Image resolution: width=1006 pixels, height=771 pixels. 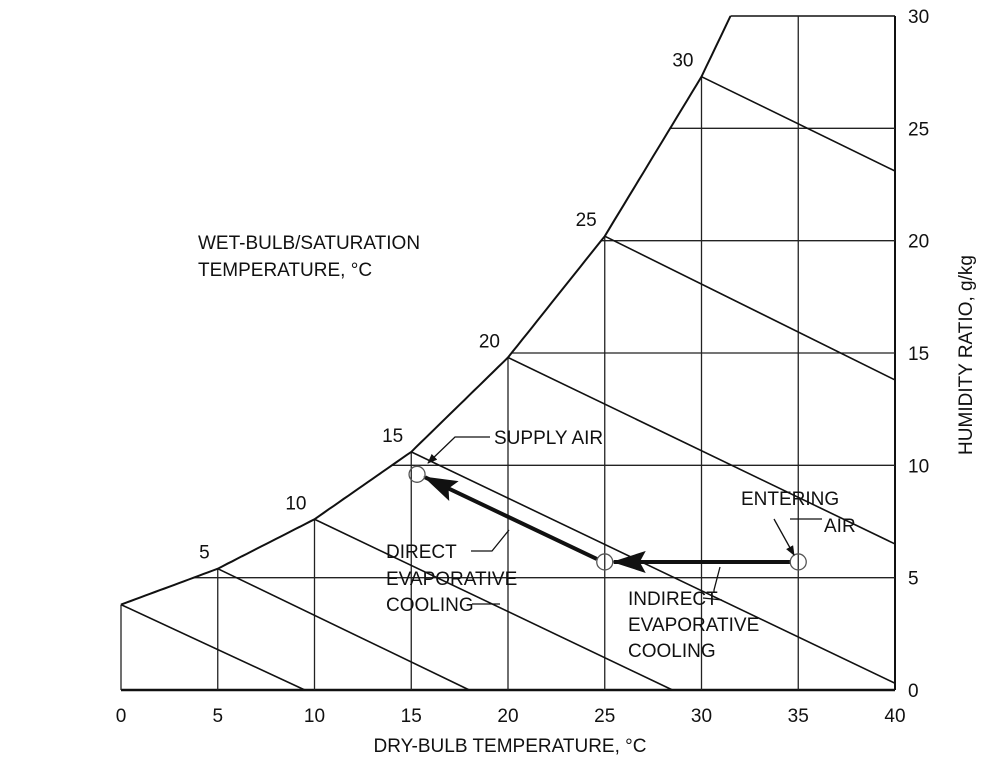 I want to click on supply-air-point, so click(x=417, y=474).